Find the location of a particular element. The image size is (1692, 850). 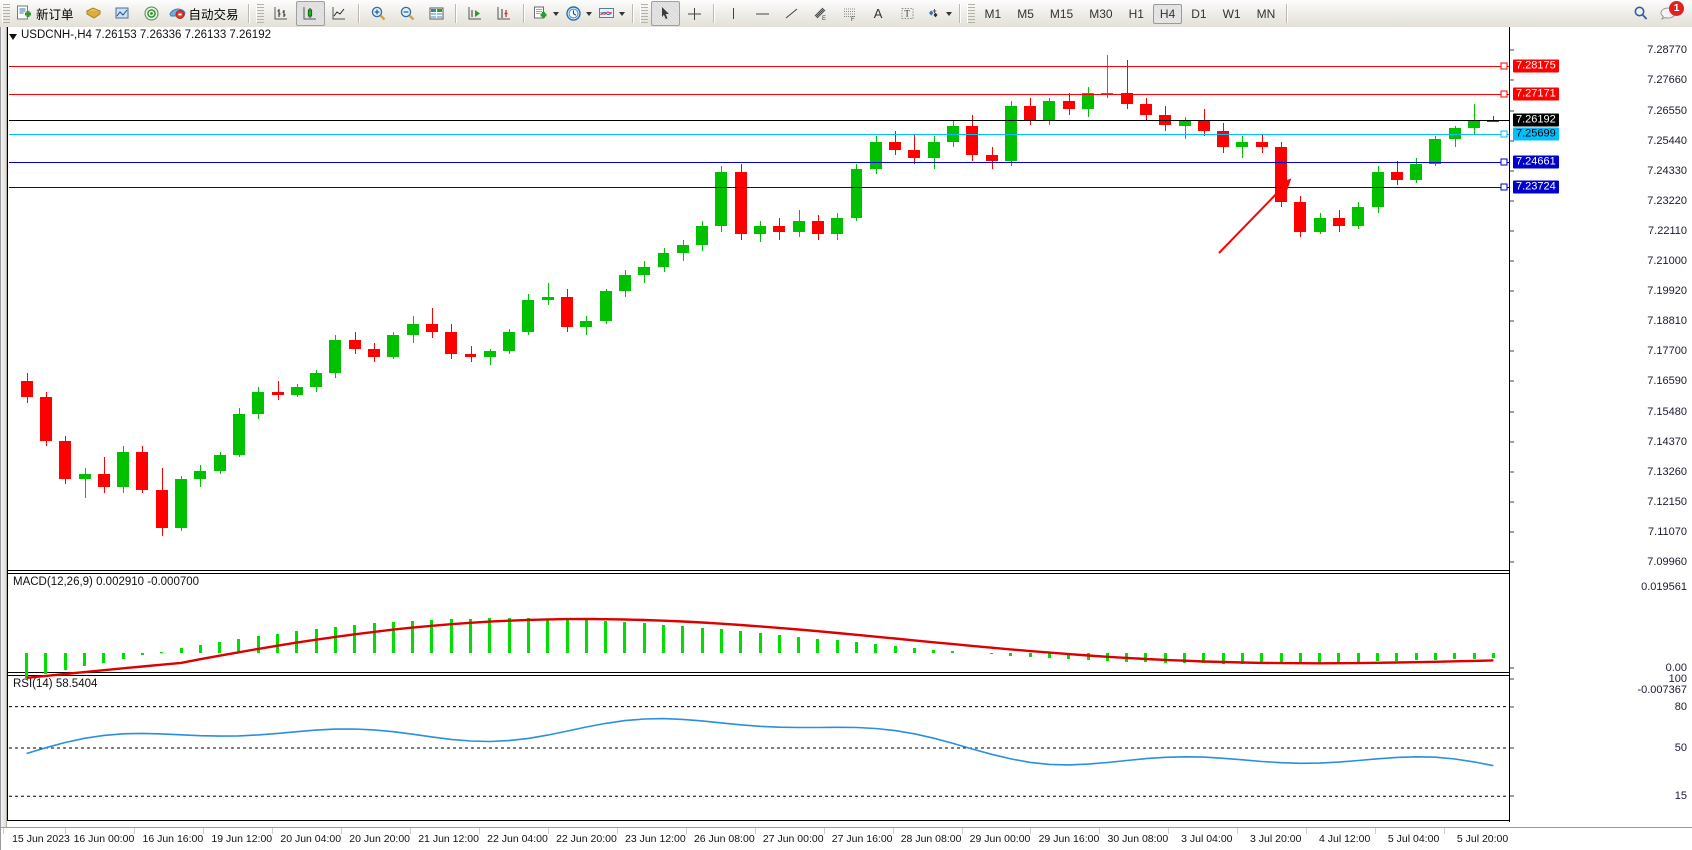

ask-line-handle is located at coordinates (1504, 134).